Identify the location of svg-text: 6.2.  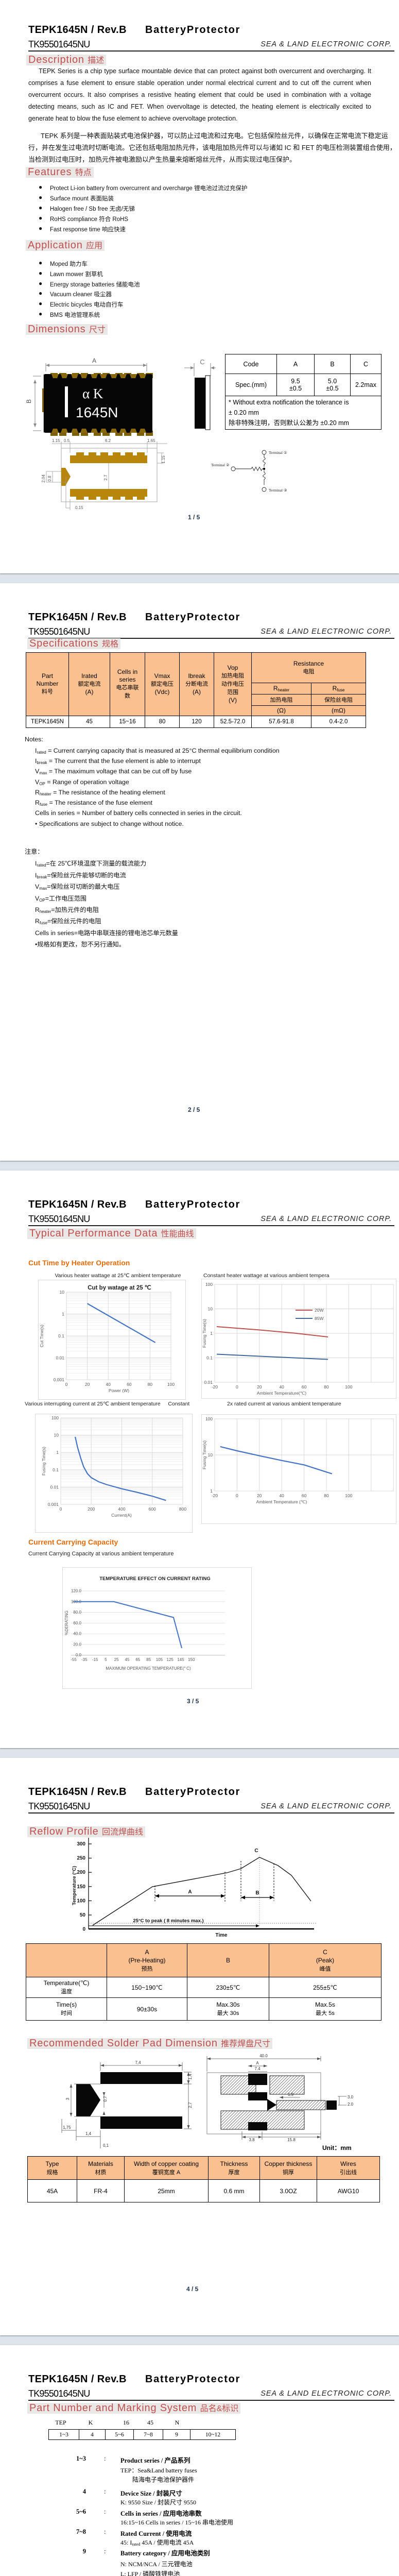
(108, 440).